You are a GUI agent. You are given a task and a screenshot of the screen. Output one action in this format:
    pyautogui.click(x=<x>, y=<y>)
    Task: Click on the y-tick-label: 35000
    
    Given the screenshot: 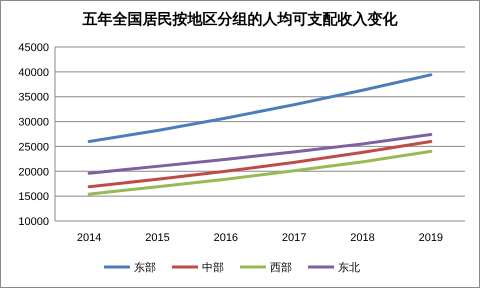 What is the action you would take?
    pyautogui.click(x=33, y=98)
    